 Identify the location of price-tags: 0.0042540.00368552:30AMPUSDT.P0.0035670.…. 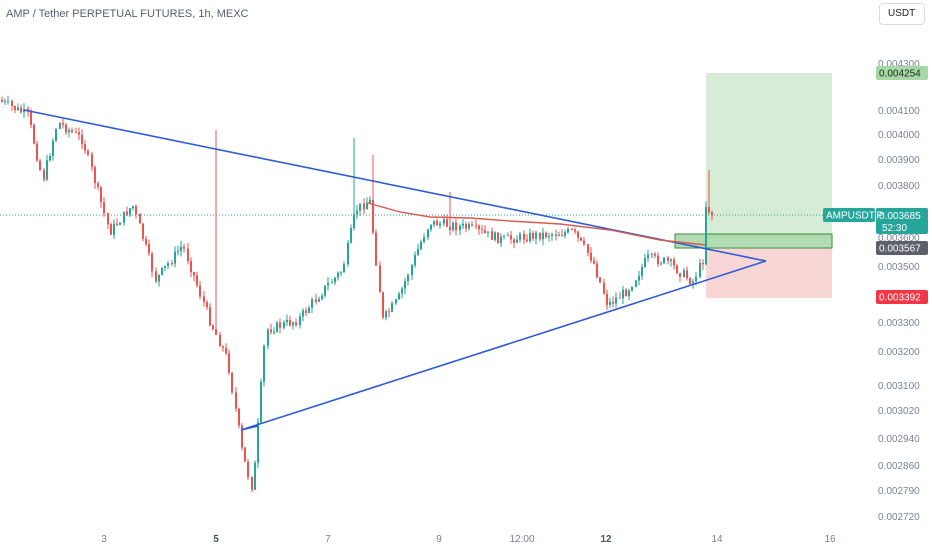
(875, 185).